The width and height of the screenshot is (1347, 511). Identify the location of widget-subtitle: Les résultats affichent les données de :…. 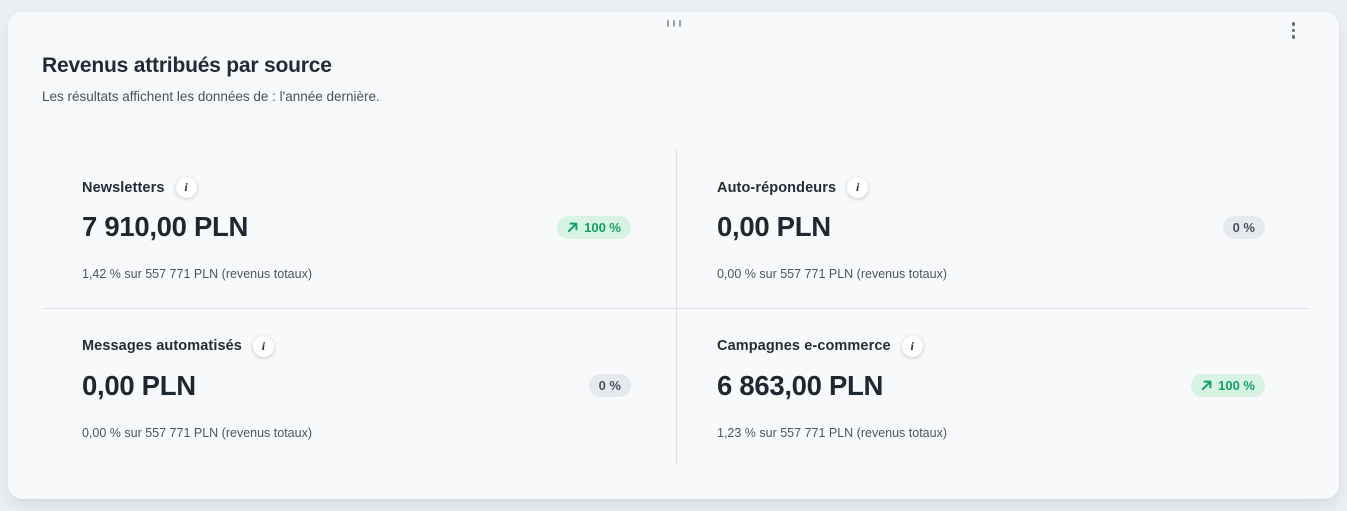
(211, 96).